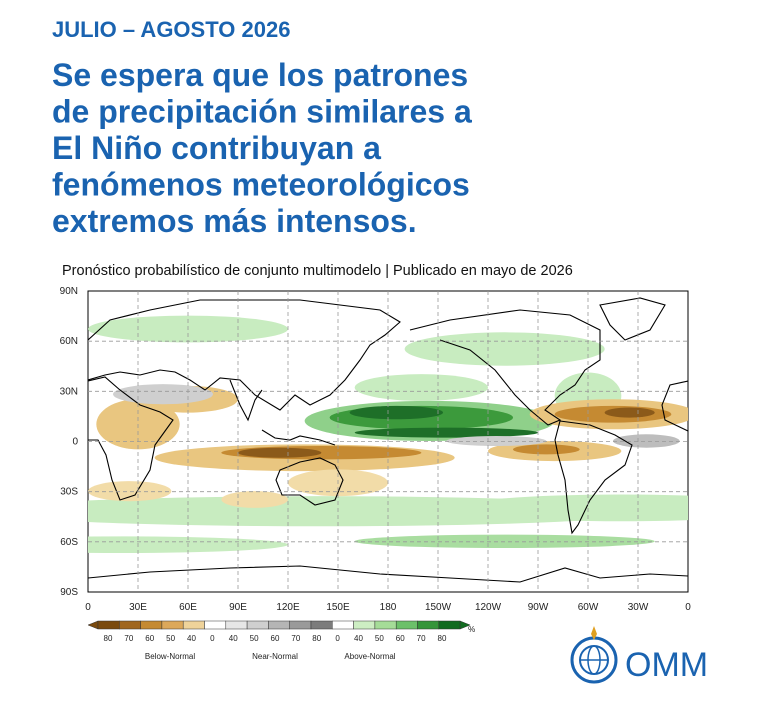  I want to click on lon-label: 150E, so click(338, 607).